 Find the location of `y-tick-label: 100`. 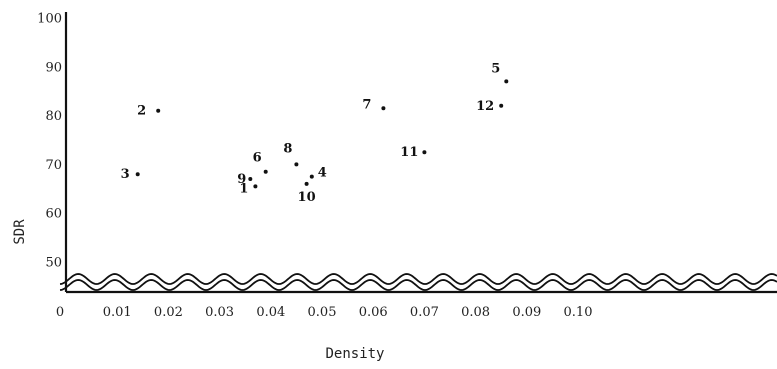

y-tick-label: 100 is located at coordinates (49, 19).